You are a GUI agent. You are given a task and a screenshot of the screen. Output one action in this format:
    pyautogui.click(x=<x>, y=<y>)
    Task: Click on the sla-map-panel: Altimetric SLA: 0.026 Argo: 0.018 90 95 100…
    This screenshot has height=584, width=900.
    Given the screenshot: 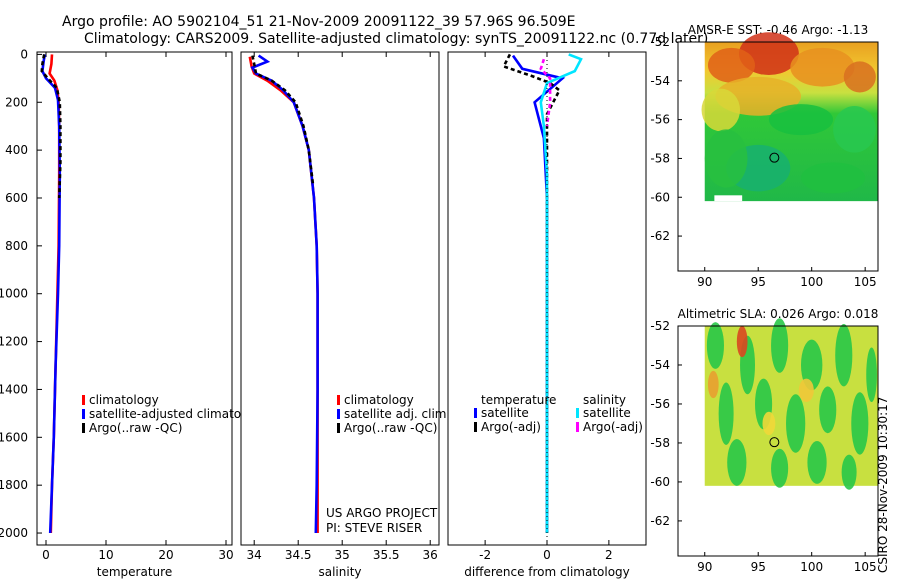 What is the action you would take?
    pyautogui.click(x=764, y=440)
    